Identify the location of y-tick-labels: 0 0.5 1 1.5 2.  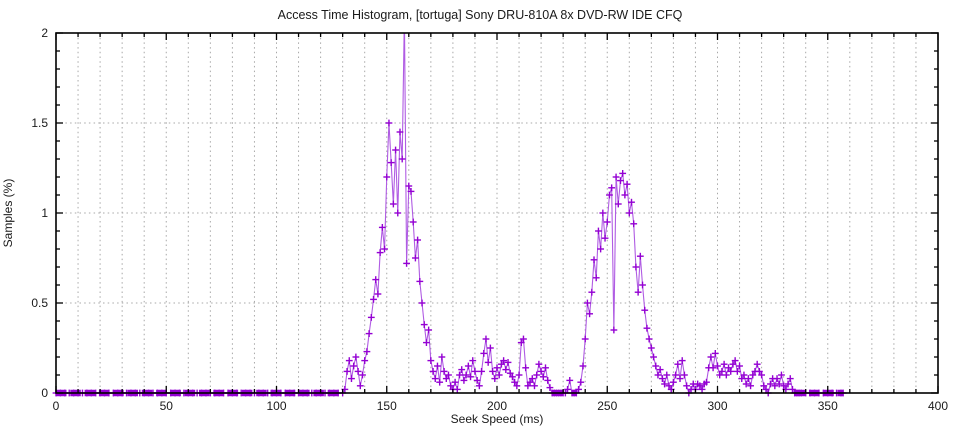
(39, 213).